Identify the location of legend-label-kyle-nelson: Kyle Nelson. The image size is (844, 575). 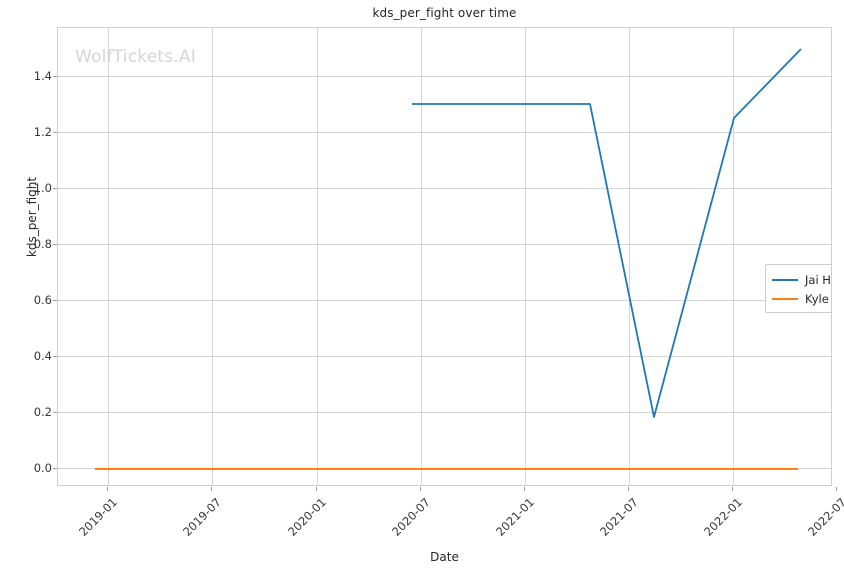
(818, 298).